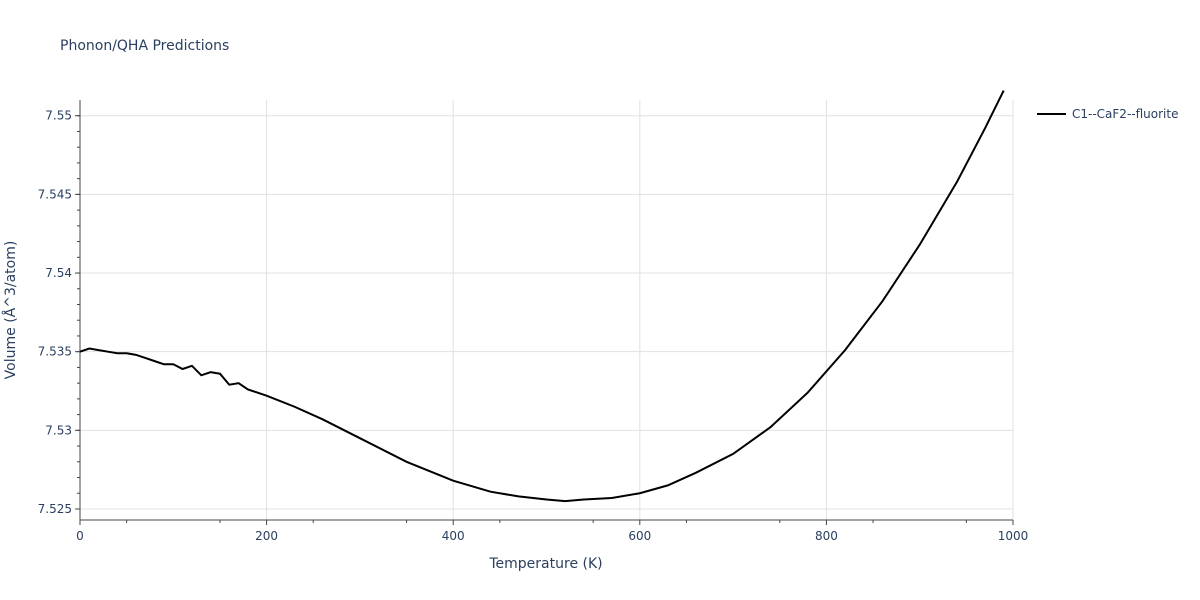 This screenshot has width=1200, height=600. What do you see at coordinates (59, 312) in the screenshot?
I see `y-ticks: 7.525 7.53 7.535 7.54 7.545 7.55` at bounding box center [59, 312].